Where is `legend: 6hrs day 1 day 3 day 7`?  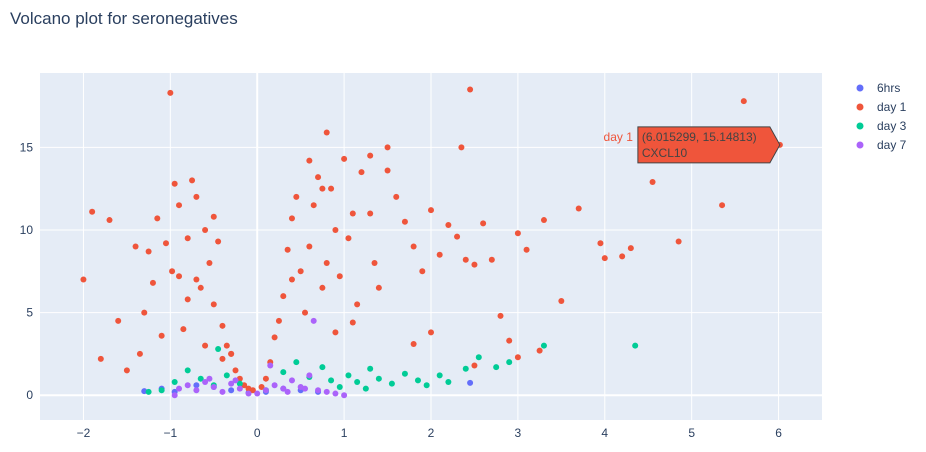
legend: 6hrs day 1 day 3 day 7 is located at coordinates (881, 116).